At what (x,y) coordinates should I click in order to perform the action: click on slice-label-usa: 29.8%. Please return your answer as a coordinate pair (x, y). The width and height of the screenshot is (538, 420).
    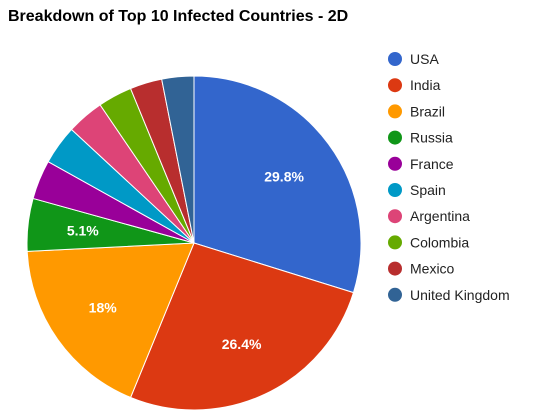
    Looking at the image, I should click on (284, 177).